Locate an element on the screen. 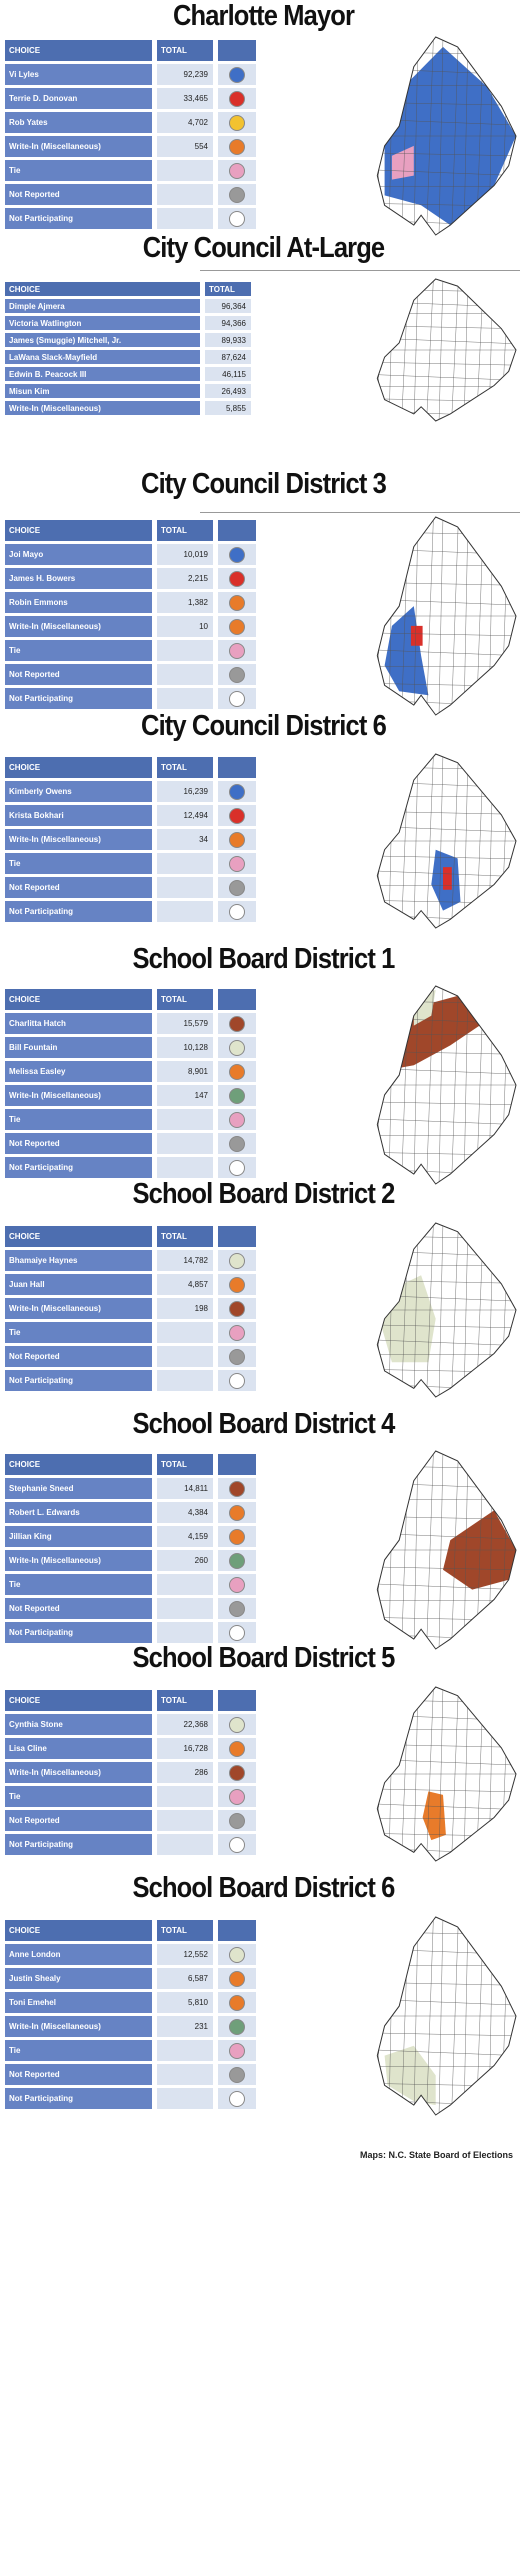 The height and width of the screenshot is (2560, 527). row-choice: Robert L. Edwards is located at coordinates (78, 1512).